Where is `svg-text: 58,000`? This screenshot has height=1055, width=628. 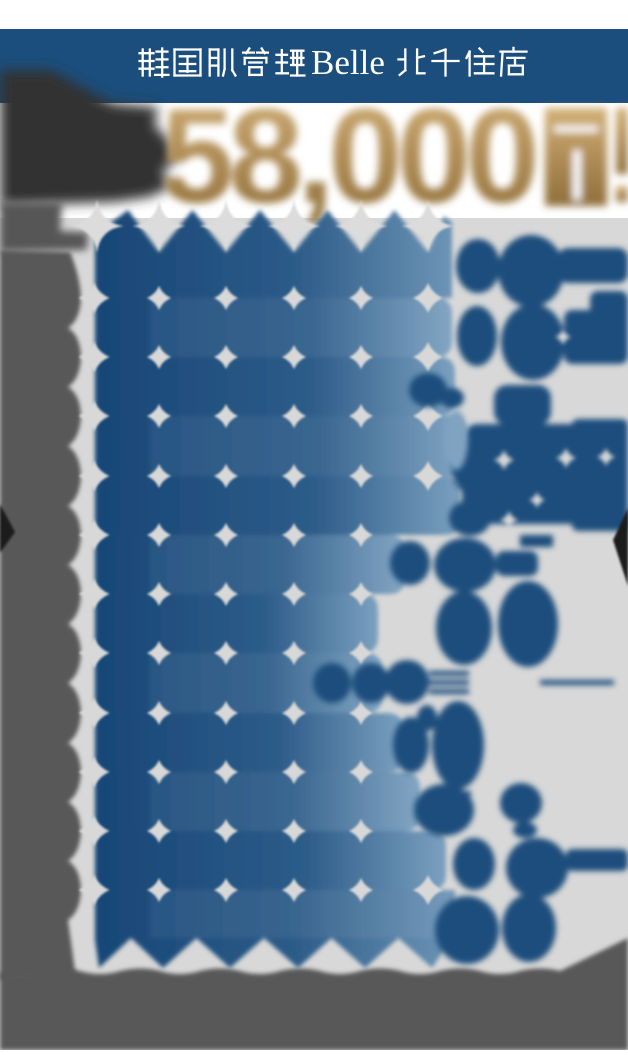 svg-text: 58,000 is located at coordinates (347, 156).